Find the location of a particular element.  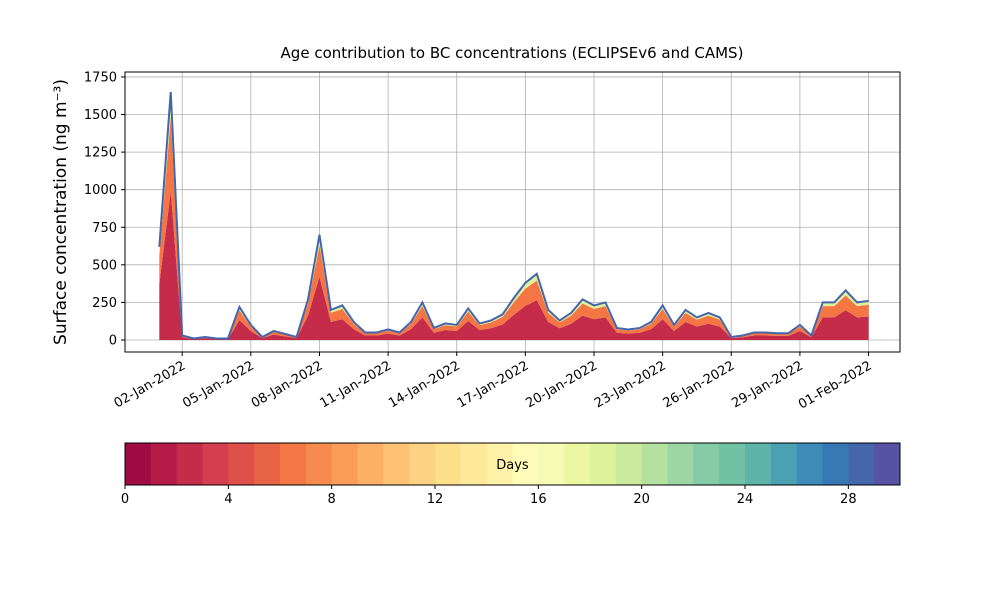

colorbar-tick-label: 16 is located at coordinates (538, 499).